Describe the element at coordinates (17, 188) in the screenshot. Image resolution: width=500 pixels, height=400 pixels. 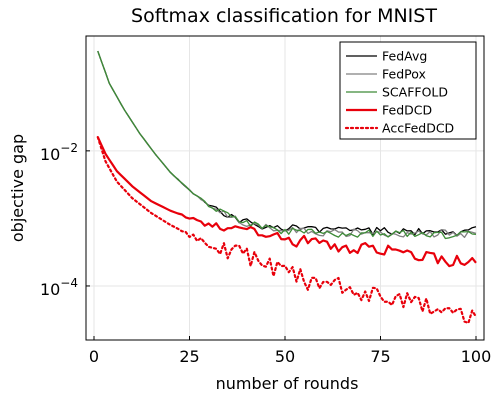
I see `y-axis-label: objective gap` at that location.